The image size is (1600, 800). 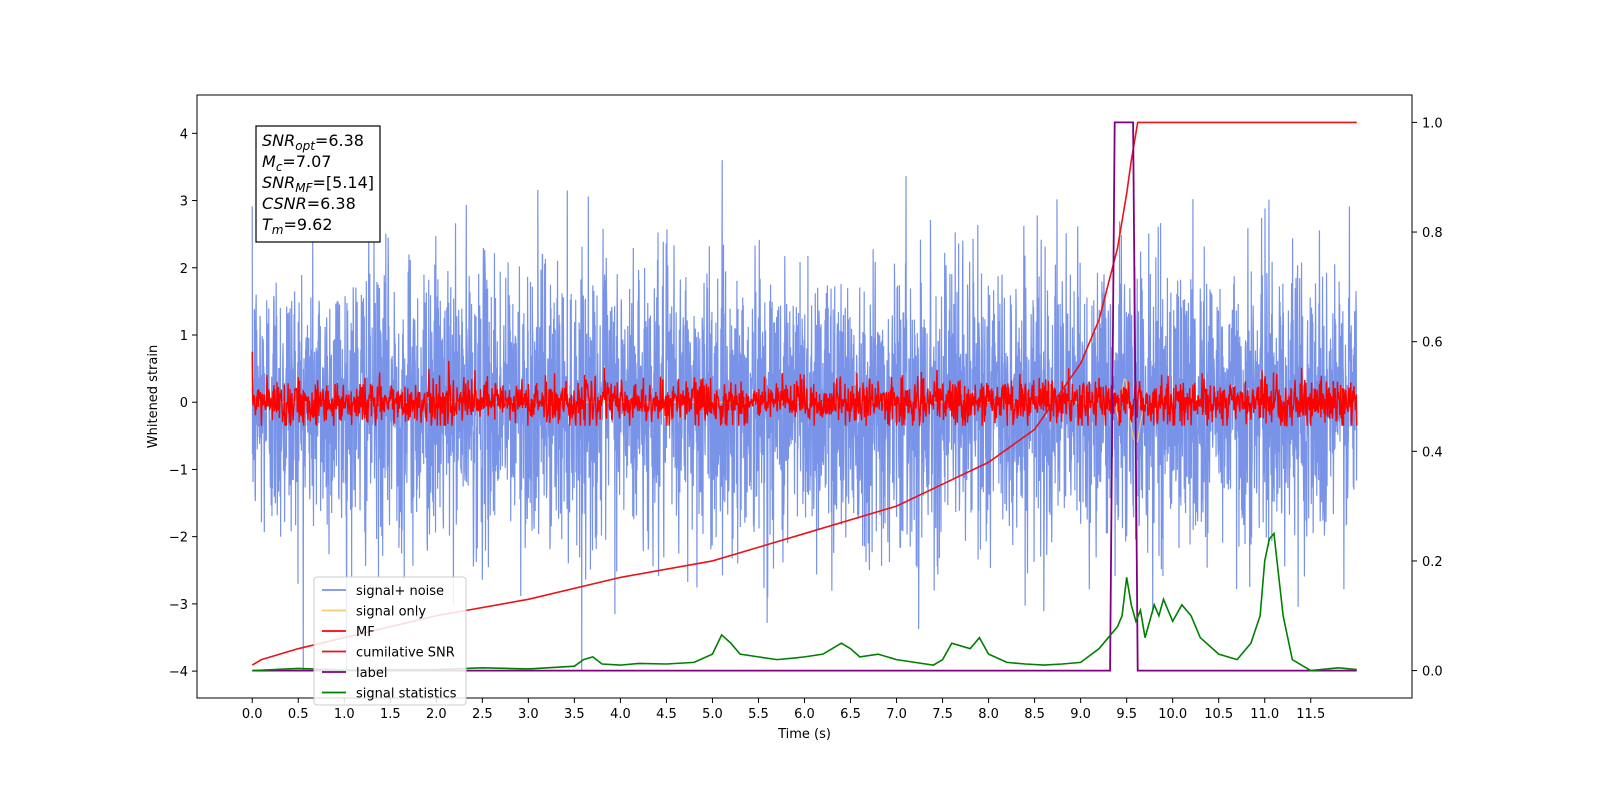 What do you see at coordinates (390, 714) in the screenshot?
I see `x-tick-label: 1.5` at bounding box center [390, 714].